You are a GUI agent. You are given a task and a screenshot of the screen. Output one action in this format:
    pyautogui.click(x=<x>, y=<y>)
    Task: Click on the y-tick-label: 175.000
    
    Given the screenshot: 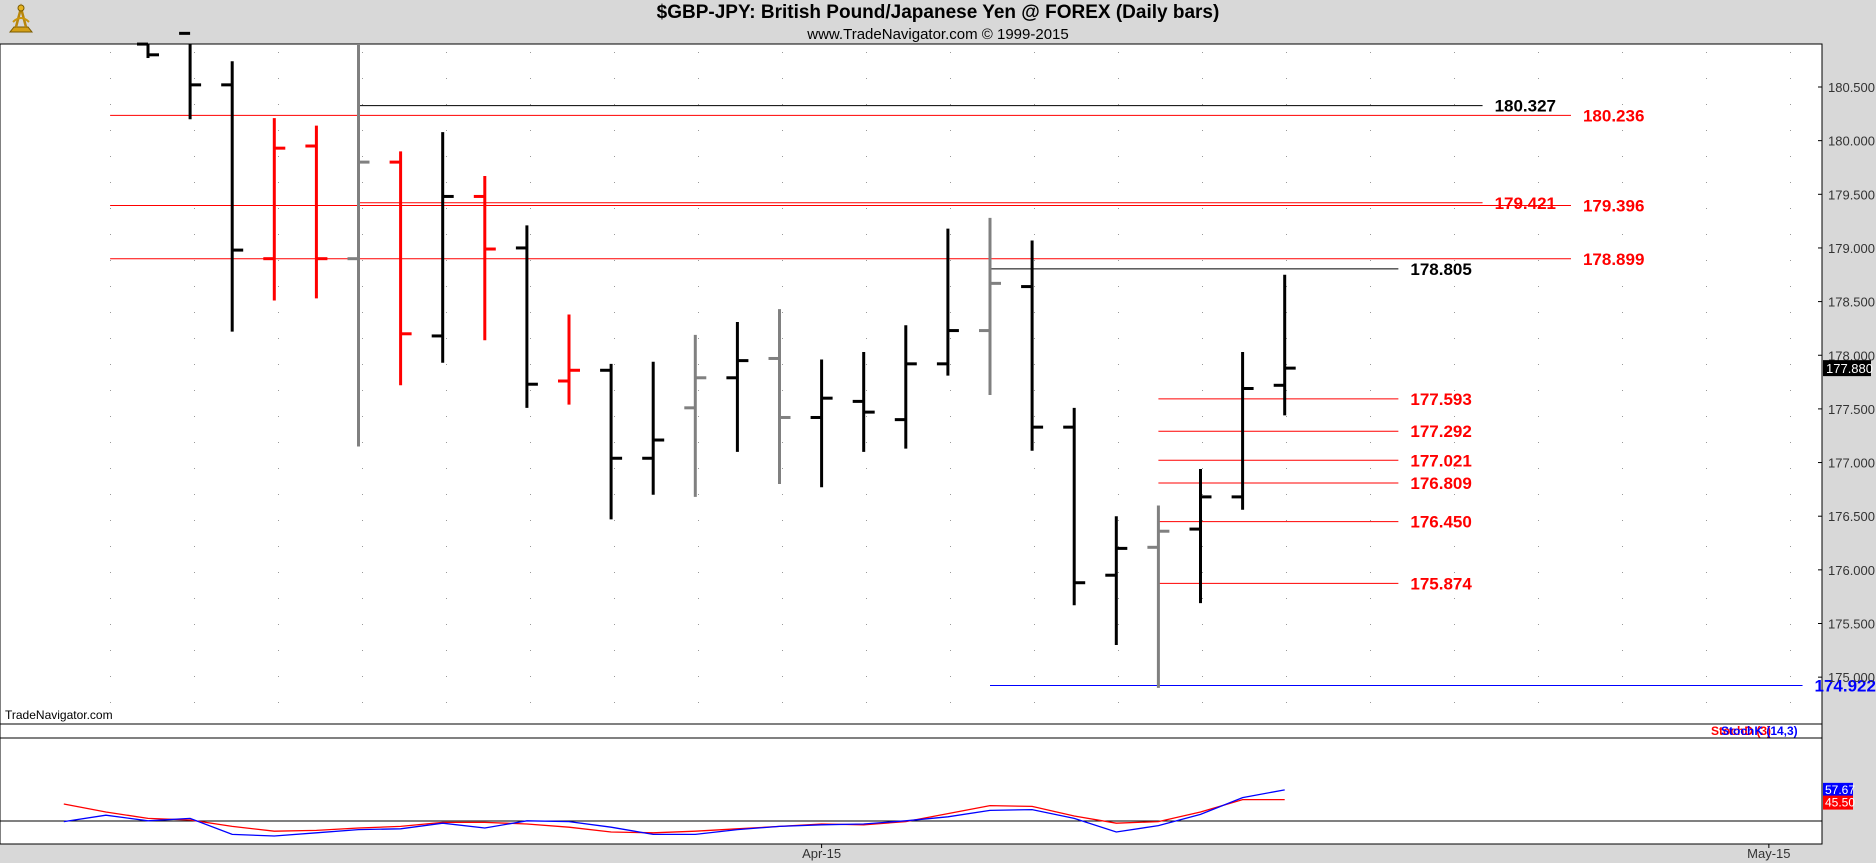 What is the action you would take?
    pyautogui.click(x=1851, y=677)
    